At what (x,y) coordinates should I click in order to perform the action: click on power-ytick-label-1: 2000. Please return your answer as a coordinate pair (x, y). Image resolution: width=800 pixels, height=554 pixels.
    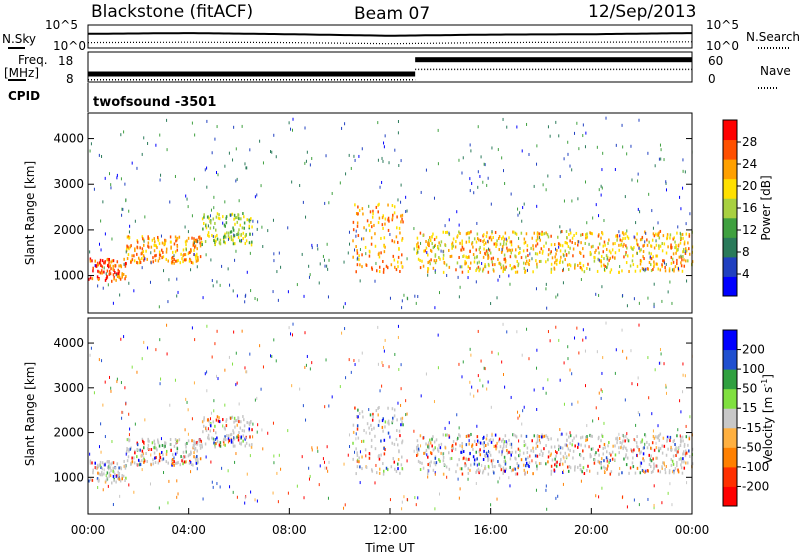
    Looking at the image, I should click on (68, 230).